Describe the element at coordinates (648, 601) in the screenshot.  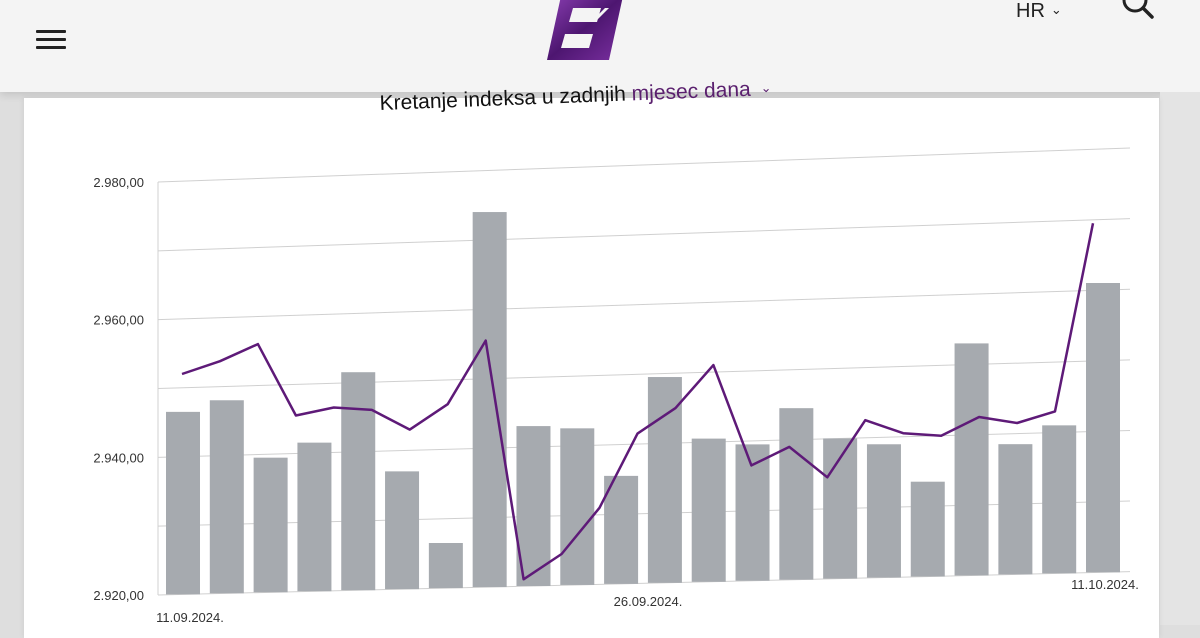
I see `x-tick-label: 26.09.2024.` at that location.